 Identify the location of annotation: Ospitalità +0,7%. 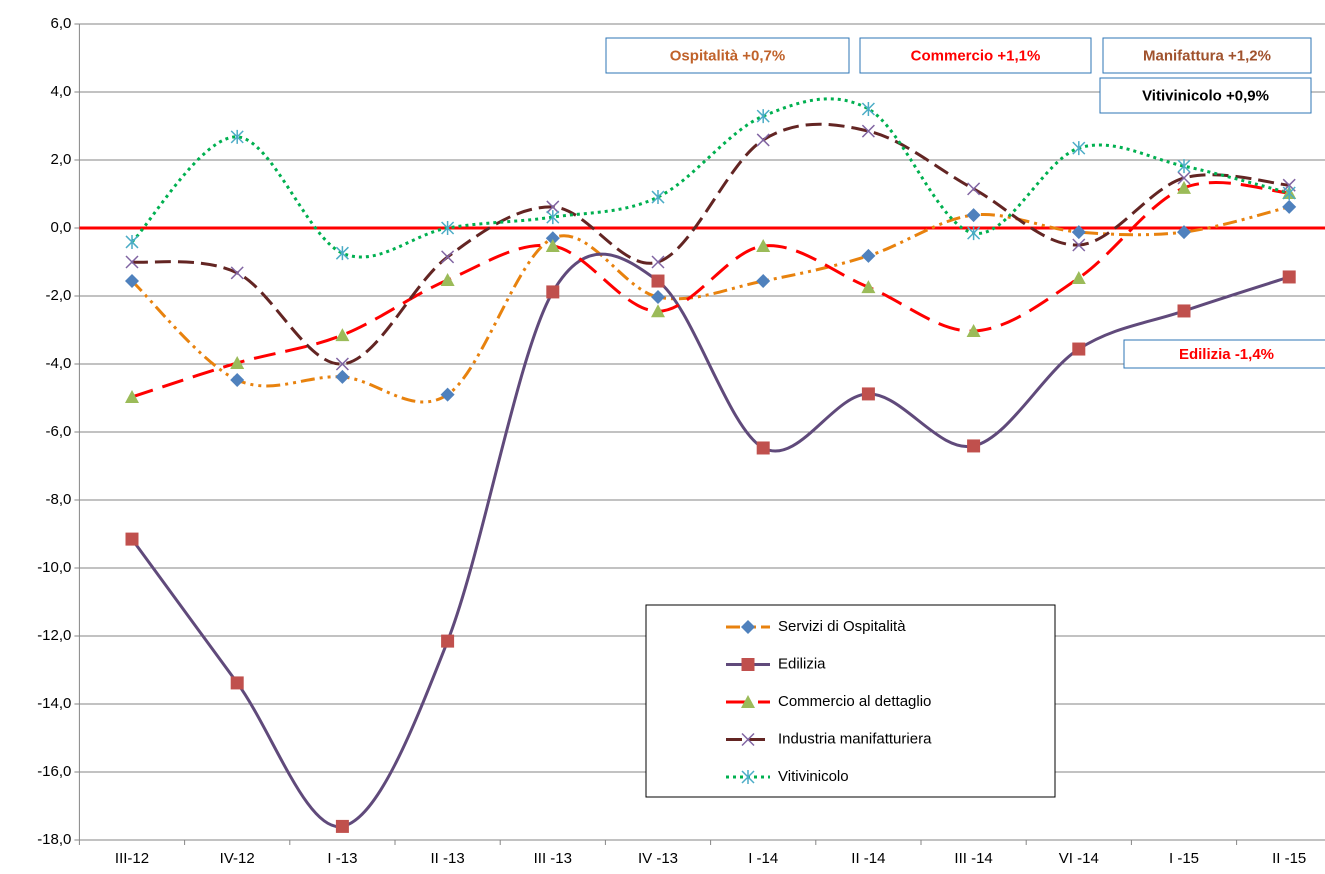
(727, 55).